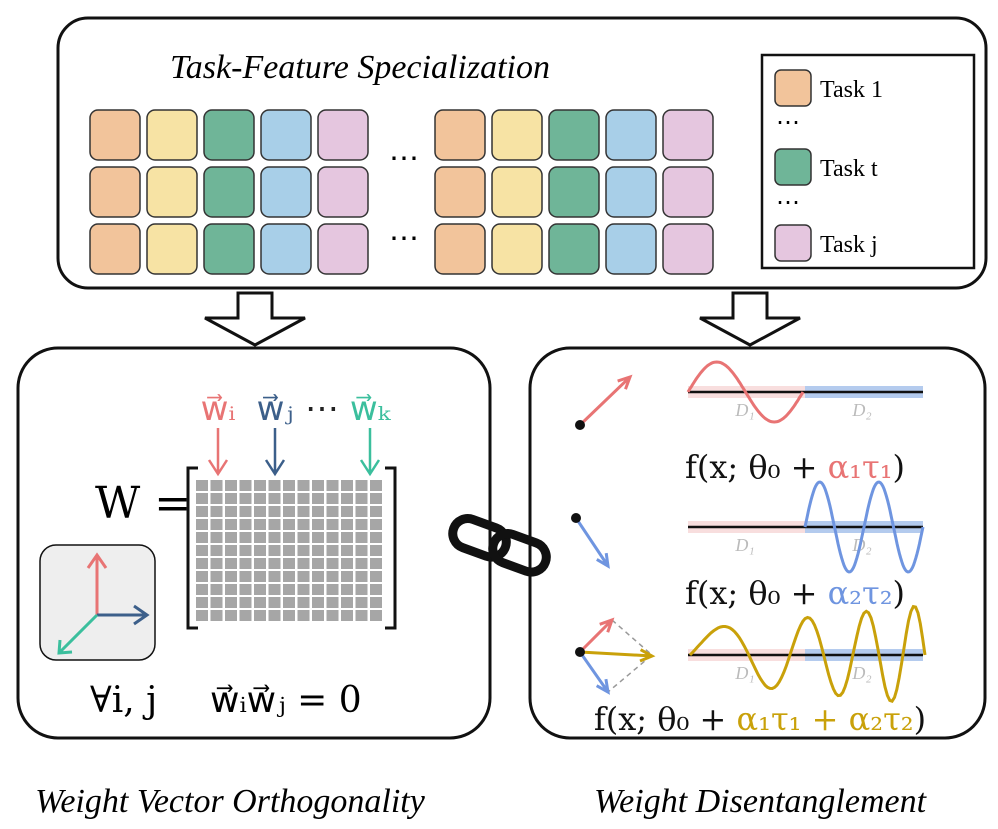 The image size is (998, 829). I want to click on vector-label: w⃗ⱼ, so click(275, 409).